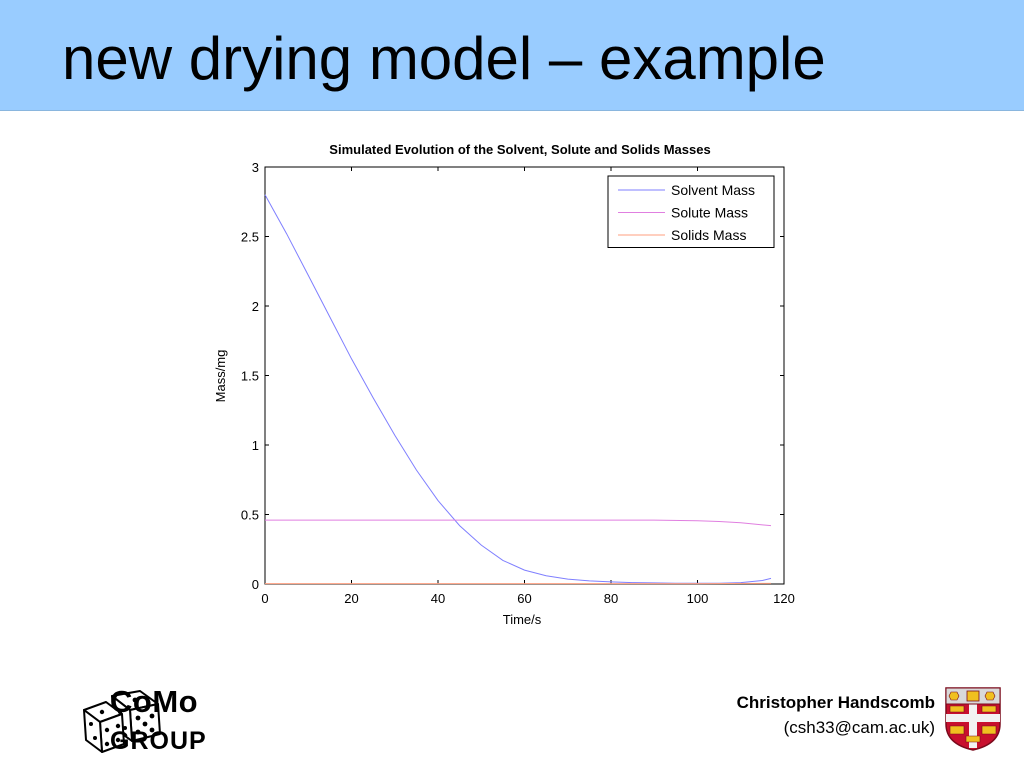 The height and width of the screenshot is (768, 1024). Describe the element at coordinates (518, 523) in the screenshot. I see `series-line` at that location.